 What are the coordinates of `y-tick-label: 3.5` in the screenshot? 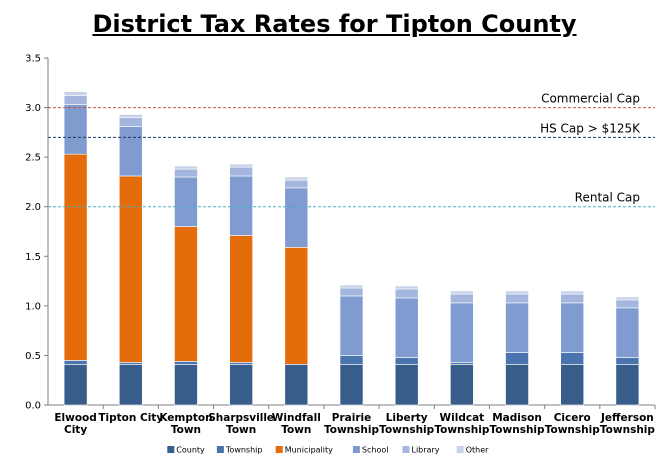 It's located at (33, 59).